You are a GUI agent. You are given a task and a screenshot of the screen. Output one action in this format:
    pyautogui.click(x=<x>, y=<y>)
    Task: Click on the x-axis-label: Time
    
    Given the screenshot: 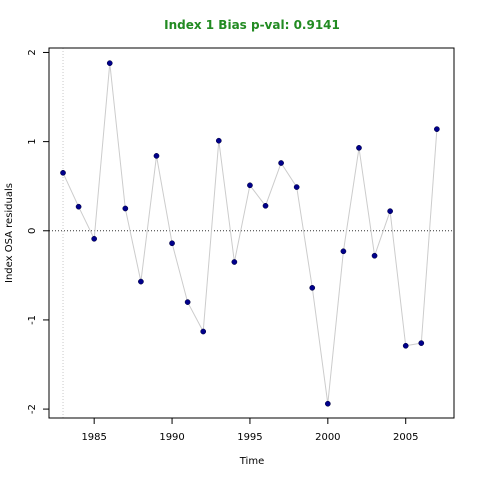 What is the action you would take?
    pyautogui.click(x=251, y=461)
    